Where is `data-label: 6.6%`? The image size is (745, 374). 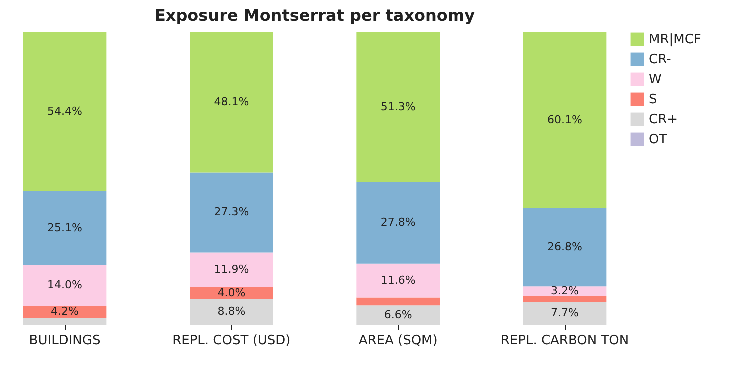
data-label: 6.6% is located at coordinates (398, 315).